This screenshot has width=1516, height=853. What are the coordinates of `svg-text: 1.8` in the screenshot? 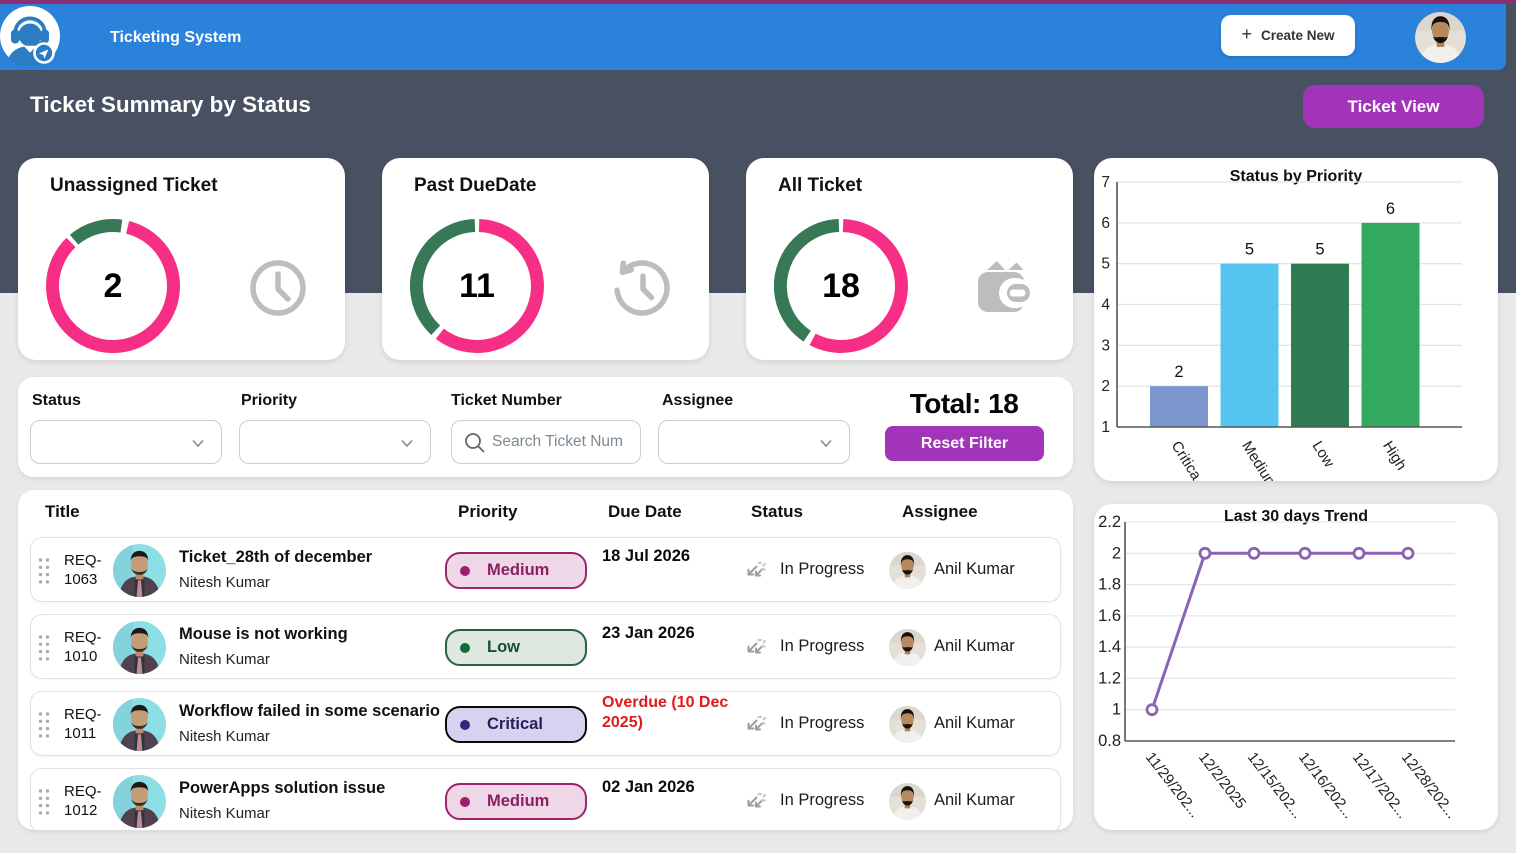 It's located at (1109, 585).